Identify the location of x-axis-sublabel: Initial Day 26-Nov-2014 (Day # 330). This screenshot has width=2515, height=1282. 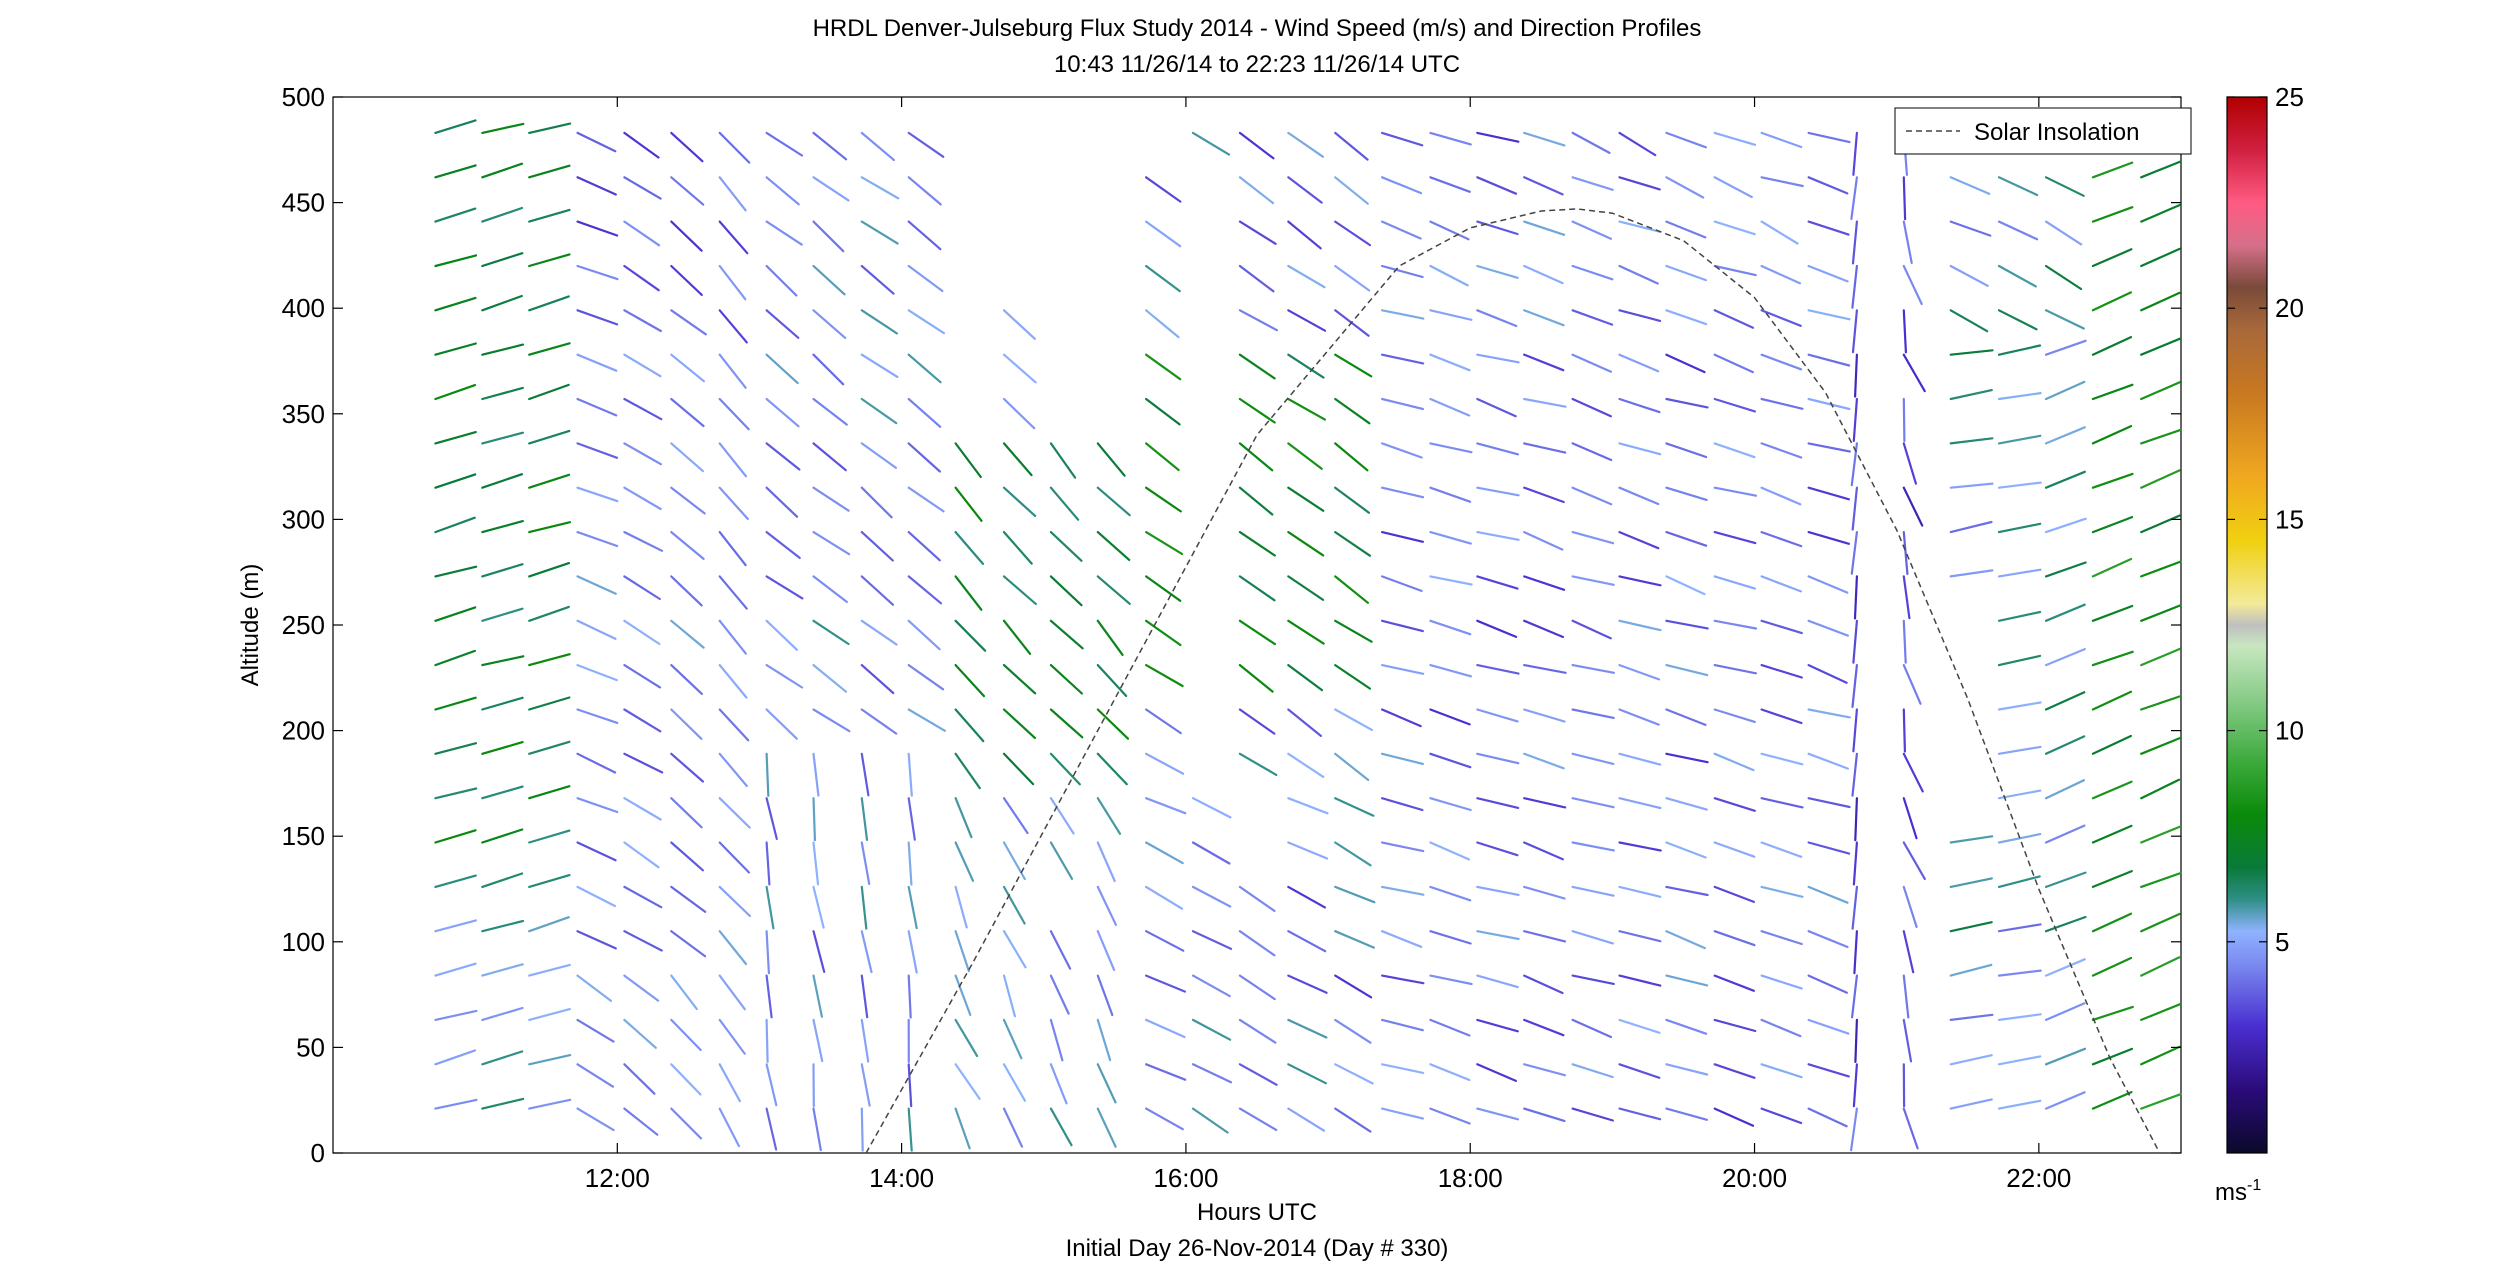
(1257, 1248).